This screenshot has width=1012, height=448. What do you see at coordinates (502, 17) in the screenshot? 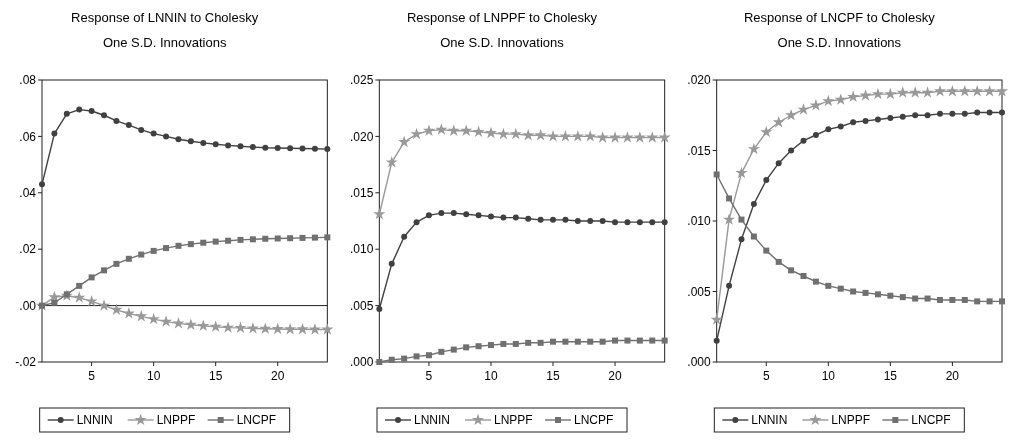
I see `chart-title: Response of LNPPF to Cholesky` at bounding box center [502, 17].